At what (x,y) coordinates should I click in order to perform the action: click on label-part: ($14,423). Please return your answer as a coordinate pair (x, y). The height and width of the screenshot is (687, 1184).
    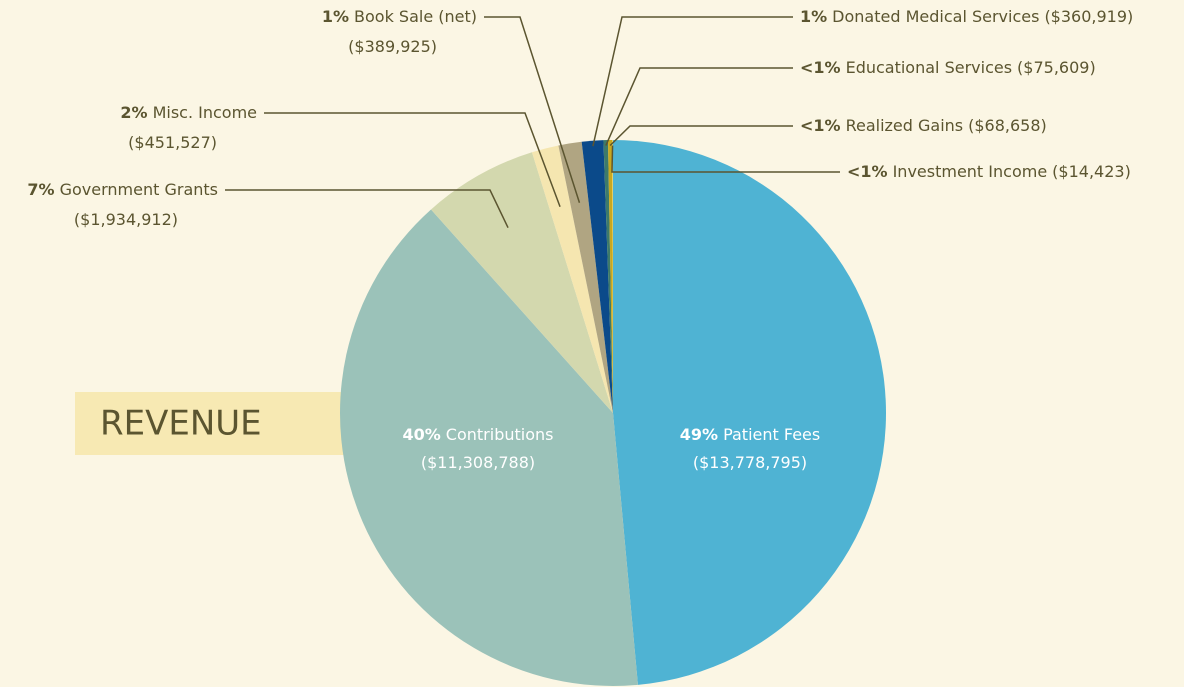
    Looking at the image, I should click on (1091, 171).